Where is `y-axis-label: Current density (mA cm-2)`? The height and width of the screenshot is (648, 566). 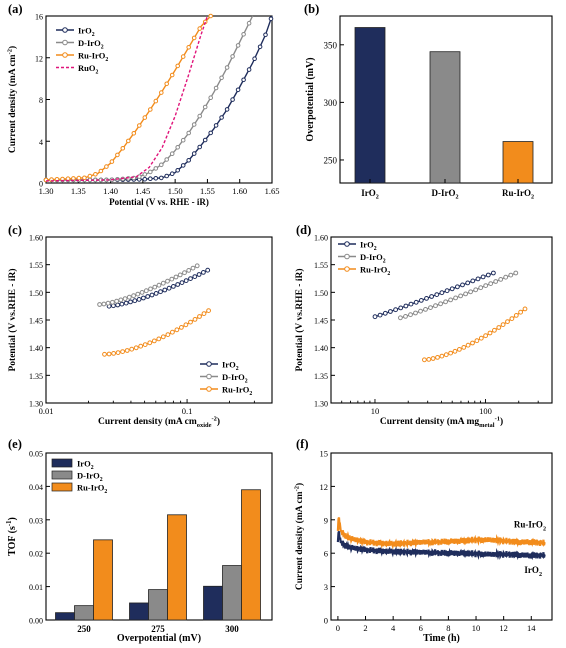
y-axis-label: Current density (mA cm-2) is located at coordinates (12, 99).